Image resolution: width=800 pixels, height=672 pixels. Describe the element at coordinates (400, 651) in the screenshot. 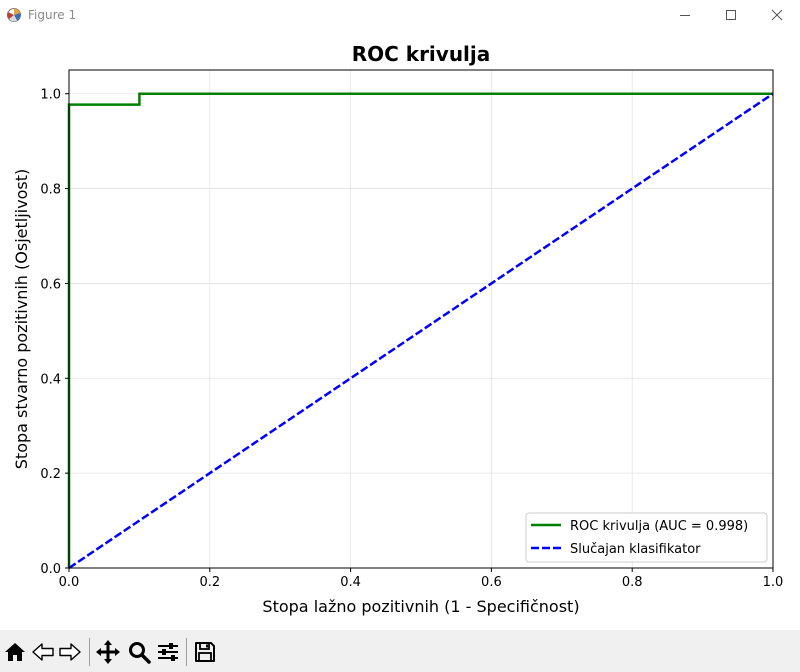

I see `navigation-toolbar` at that location.